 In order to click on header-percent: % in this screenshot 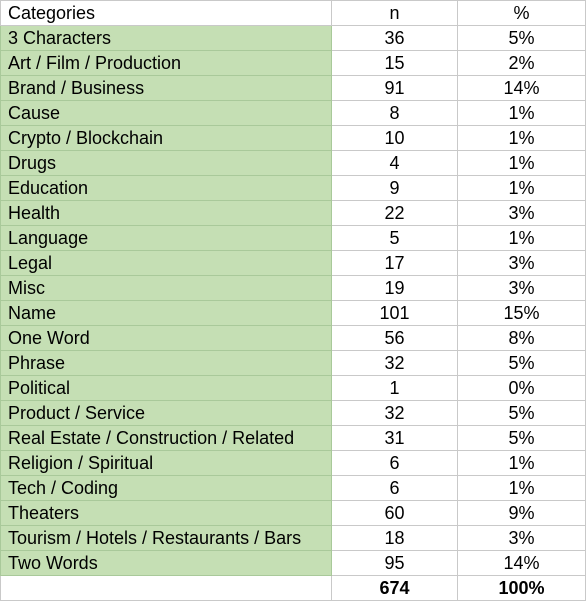, I will do `click(521, 13)`.